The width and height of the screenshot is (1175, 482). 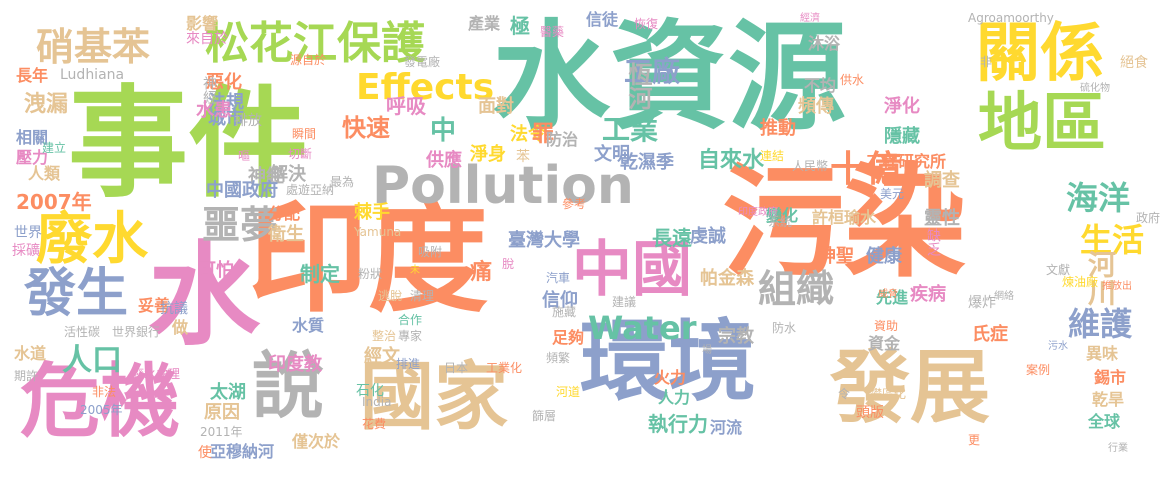 What do you see at coordinates (82, 332) in the screenshot?
I see `word: 活性碳` at bounding box center [82, 332].